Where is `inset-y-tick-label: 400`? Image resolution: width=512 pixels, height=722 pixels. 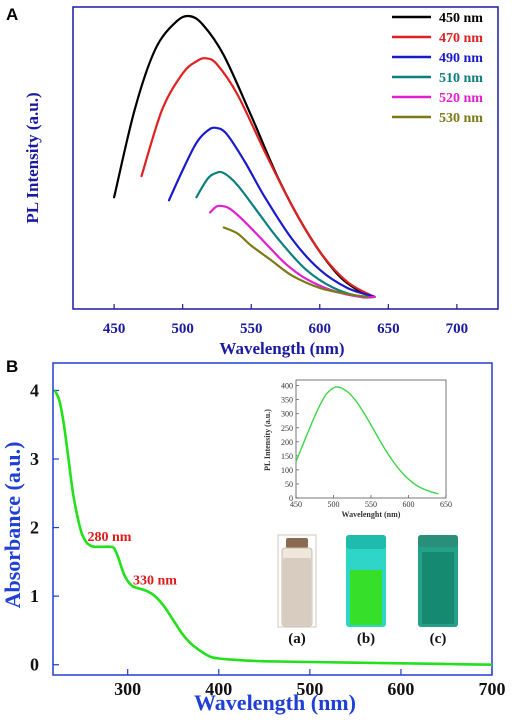
inset-y-tick-label: 400 is located at coordinates (287, 386).